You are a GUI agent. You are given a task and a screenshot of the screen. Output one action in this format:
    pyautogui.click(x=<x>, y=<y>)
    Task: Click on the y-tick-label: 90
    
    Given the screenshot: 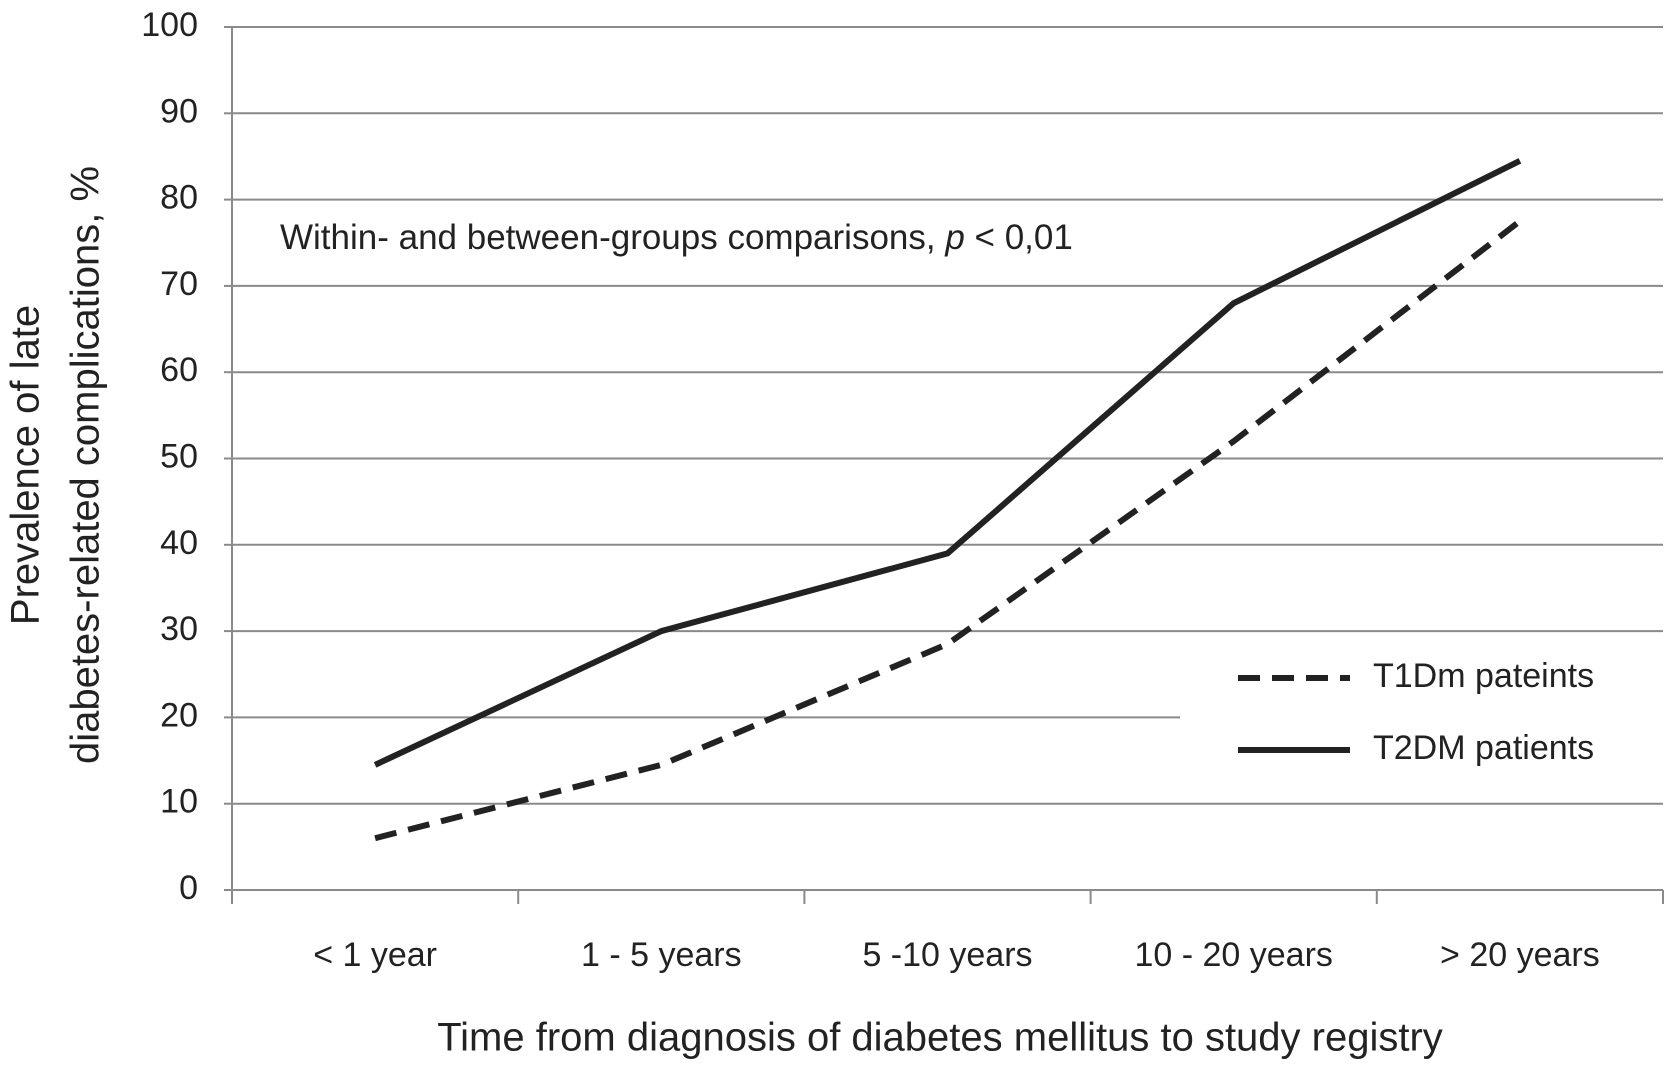 What is the action you would take?
    pyautogui.click(x=179, y=111)
    